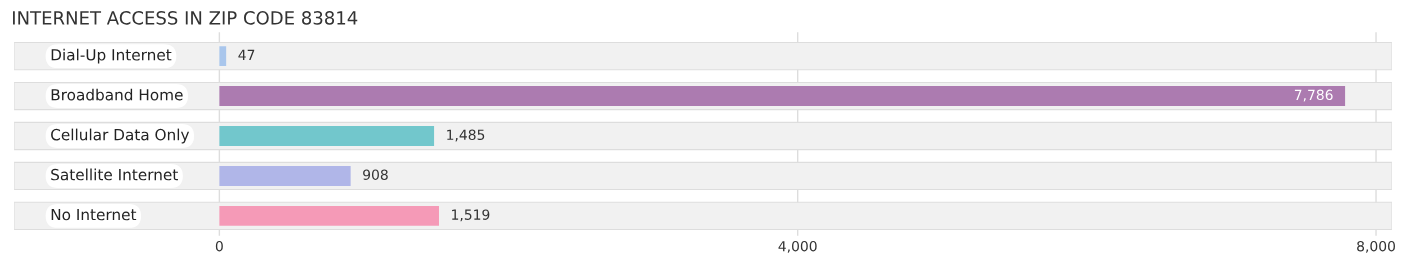 This screenshot has width=1406, height=268. Describe the element at coordinates (219, 246) in the screenshot. I see `x-tick-label: 0` at that location.